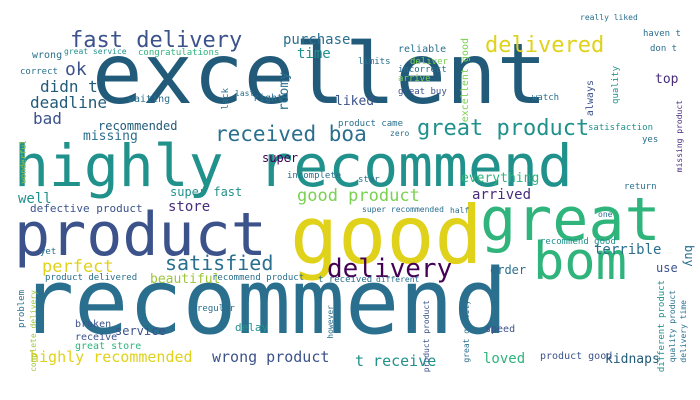 The image size is (700, 400). I want to click on word: different product, so click(662, 326).